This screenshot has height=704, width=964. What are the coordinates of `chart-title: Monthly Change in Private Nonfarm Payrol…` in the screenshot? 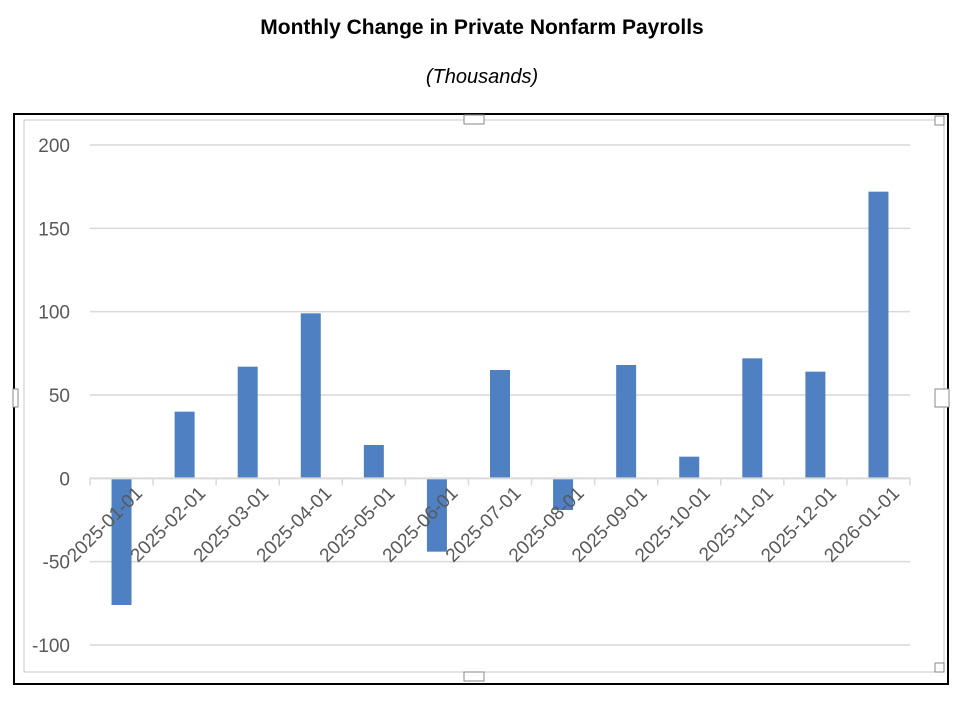 It's located at (482, 27).